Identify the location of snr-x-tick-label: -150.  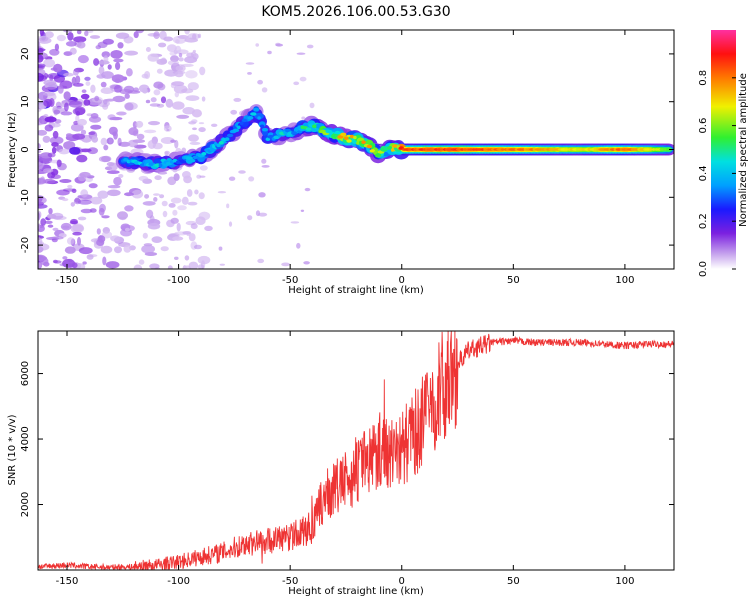
(67, 581).